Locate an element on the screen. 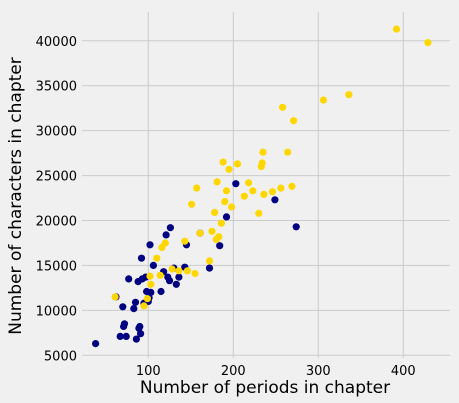  x-axis-label: Number of periods in chapter is located at coordinates (265, 388).